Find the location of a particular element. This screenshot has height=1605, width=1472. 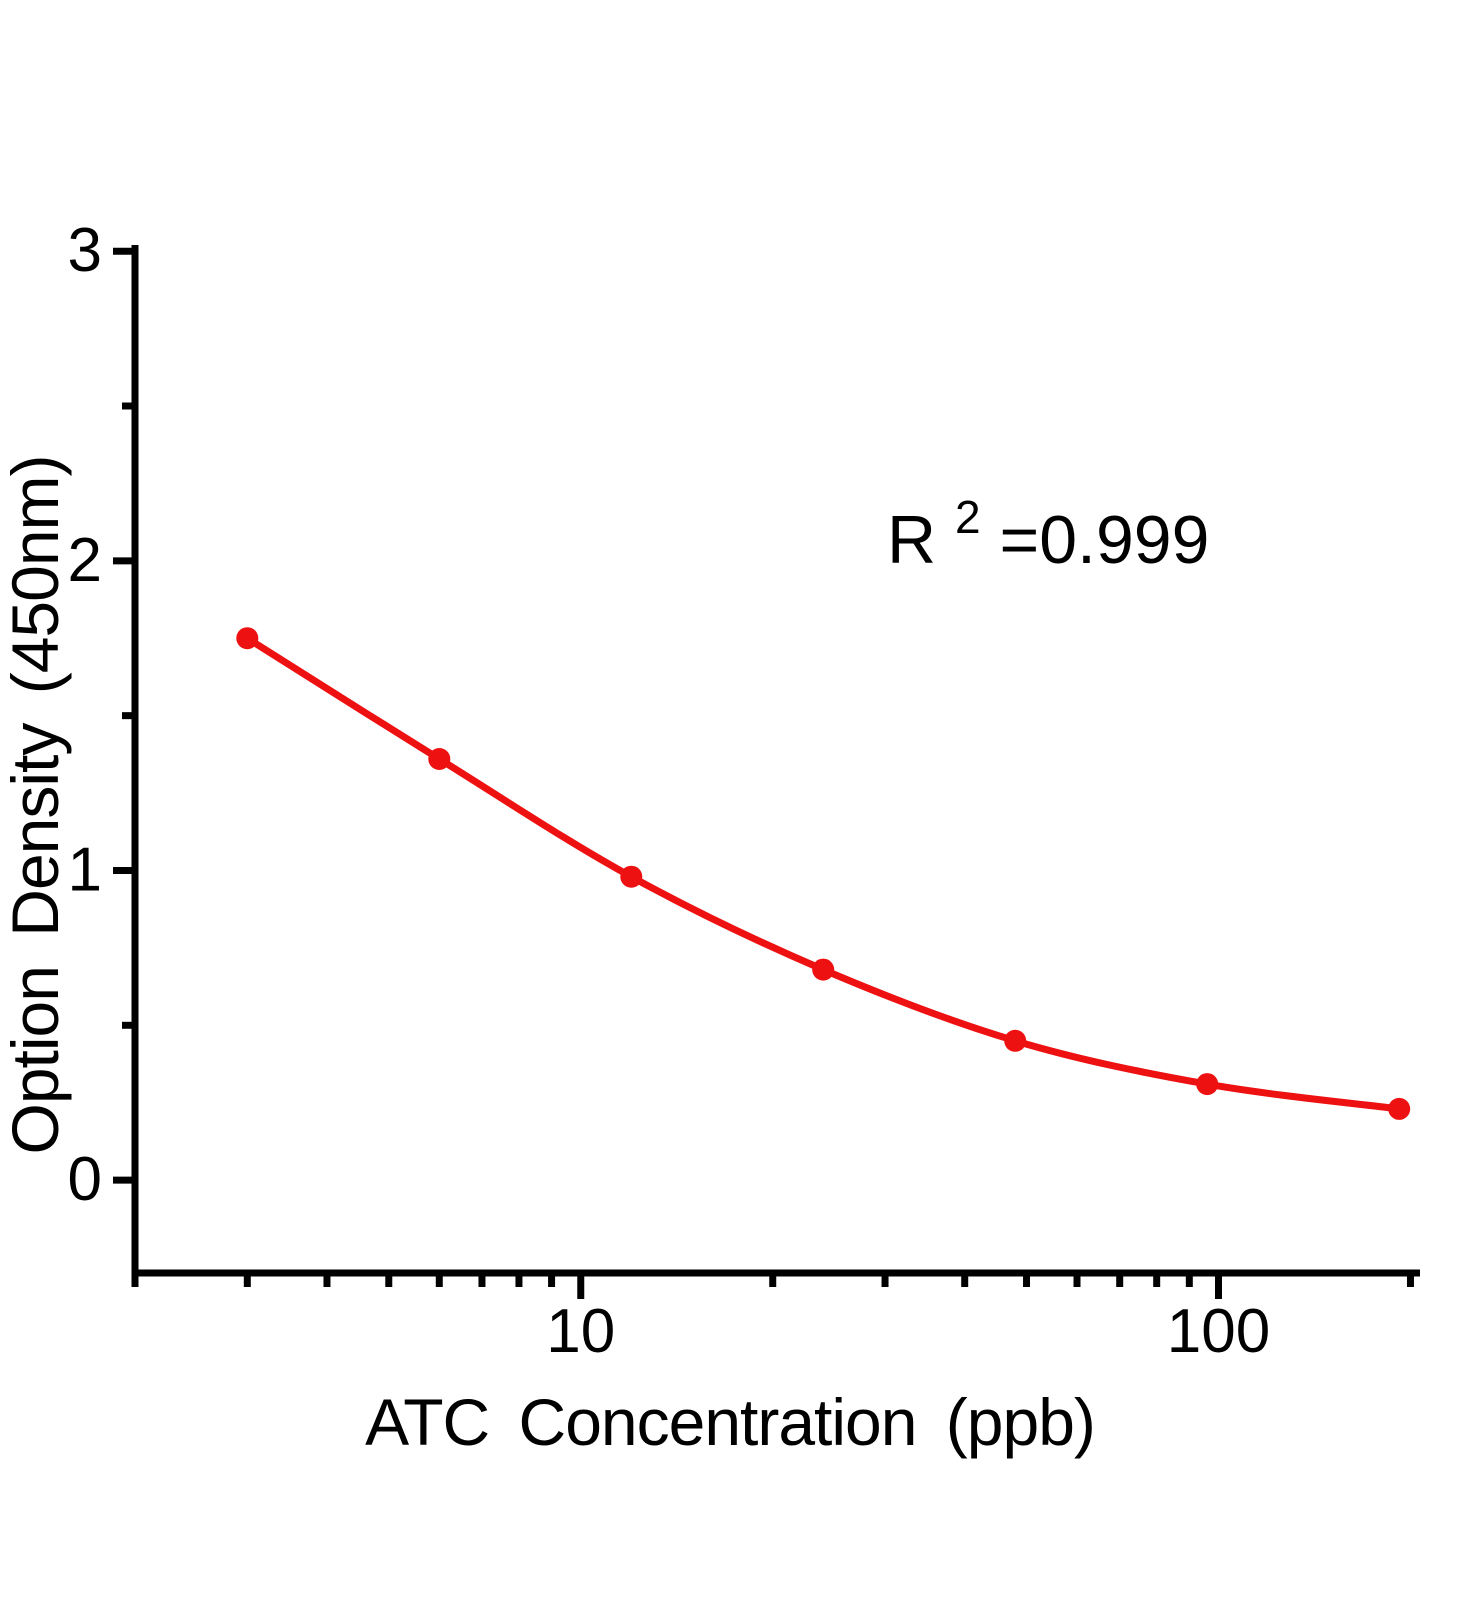

x-tick-label: 10 is located at coordinates (580, 1331).